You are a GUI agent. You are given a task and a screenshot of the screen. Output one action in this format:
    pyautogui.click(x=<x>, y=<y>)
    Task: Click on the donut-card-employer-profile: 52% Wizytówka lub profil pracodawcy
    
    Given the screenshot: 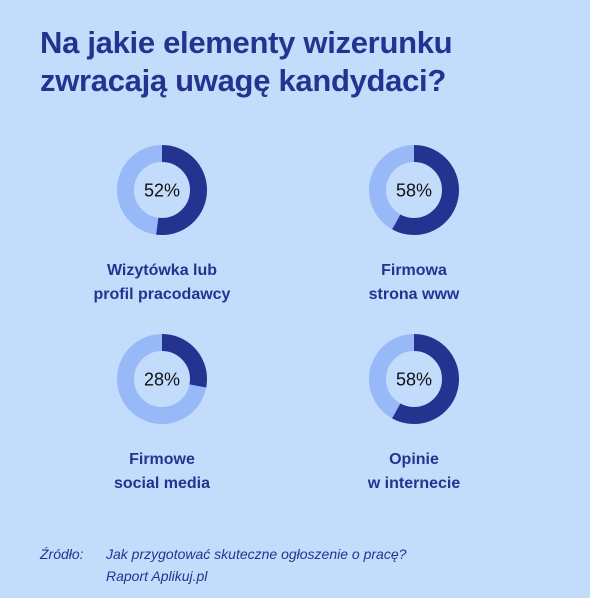 What is the action you would take?
    pyautogui.click(x=162, y=235)
    